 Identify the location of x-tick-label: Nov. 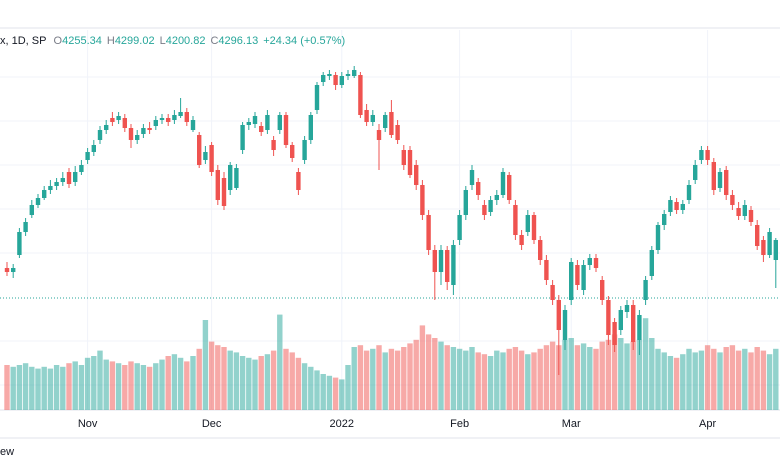
(88, 424).